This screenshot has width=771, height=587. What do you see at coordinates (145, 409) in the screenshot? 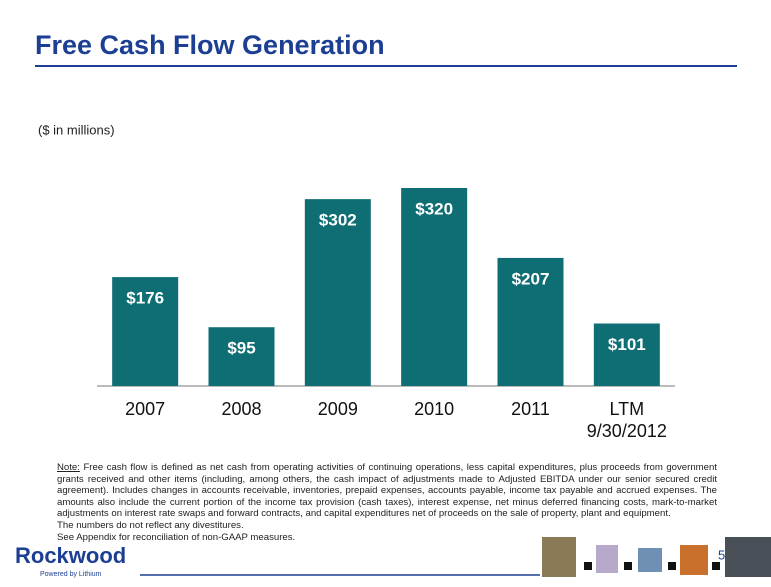
I see `x-tick-label: 2007` at bounding box center [145, 409].